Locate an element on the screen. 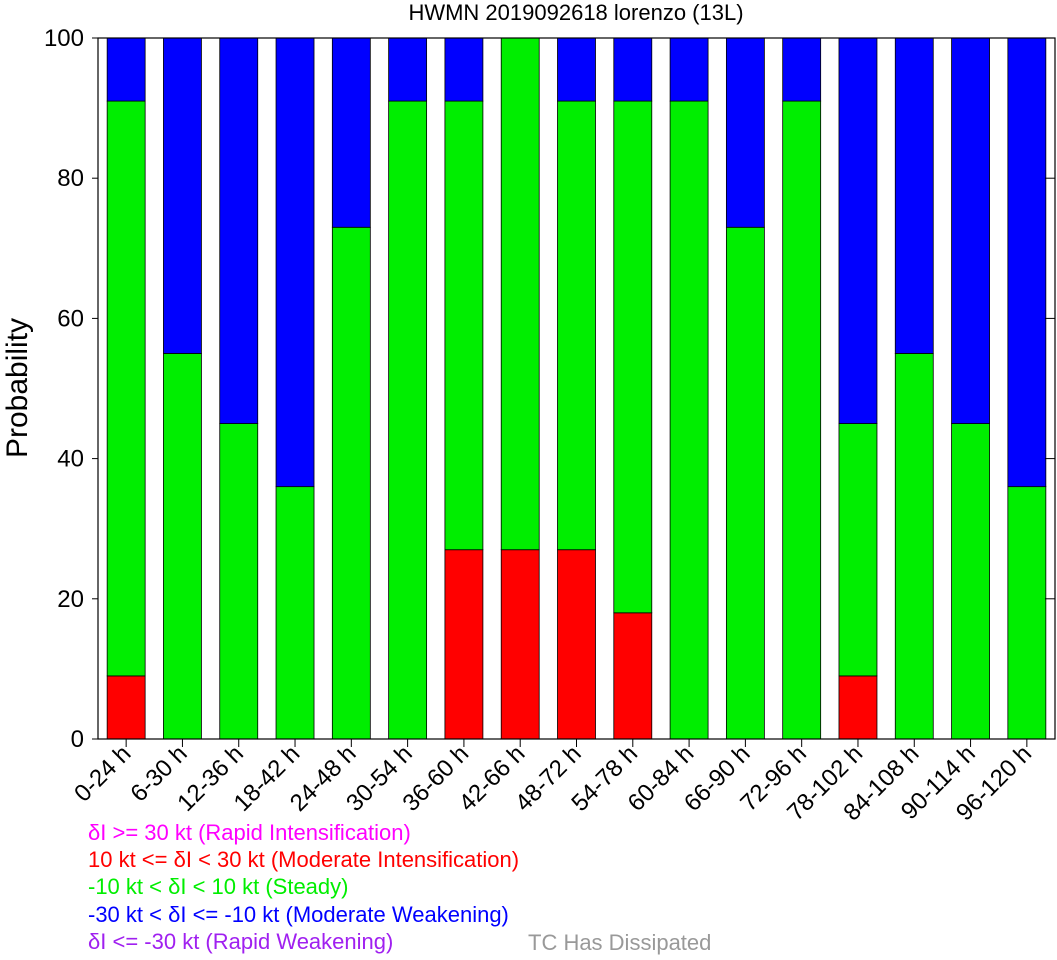 Image resolution: width=1057 pixels, height=960 pixels. y-axis-label: Probability is located at coordinates (17, 388).